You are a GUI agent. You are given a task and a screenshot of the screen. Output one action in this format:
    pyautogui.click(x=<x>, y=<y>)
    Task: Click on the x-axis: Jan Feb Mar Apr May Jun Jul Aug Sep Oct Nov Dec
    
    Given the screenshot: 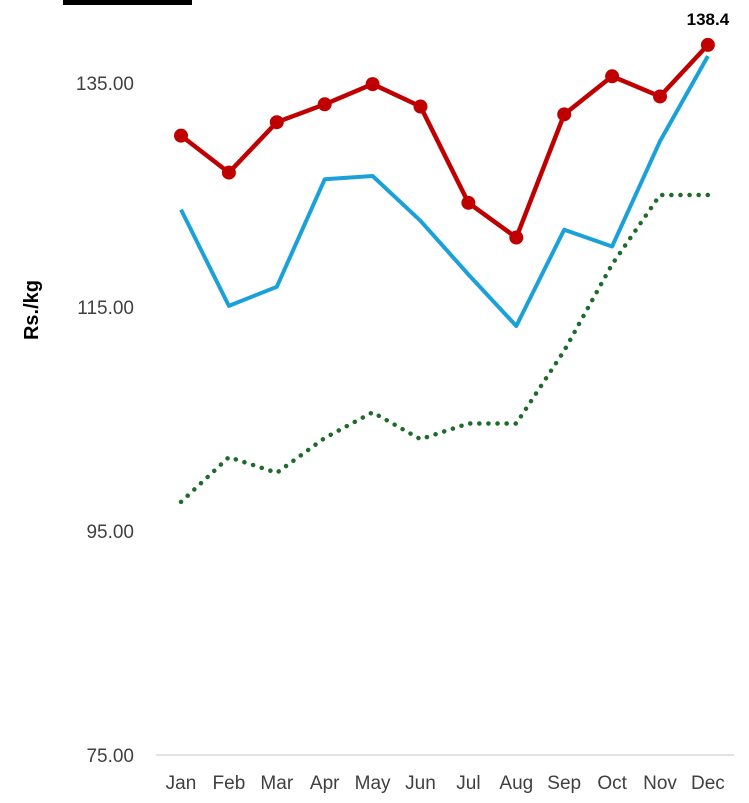 What is the action you would take?
    pyautogui.click(x=445, y=783)
    